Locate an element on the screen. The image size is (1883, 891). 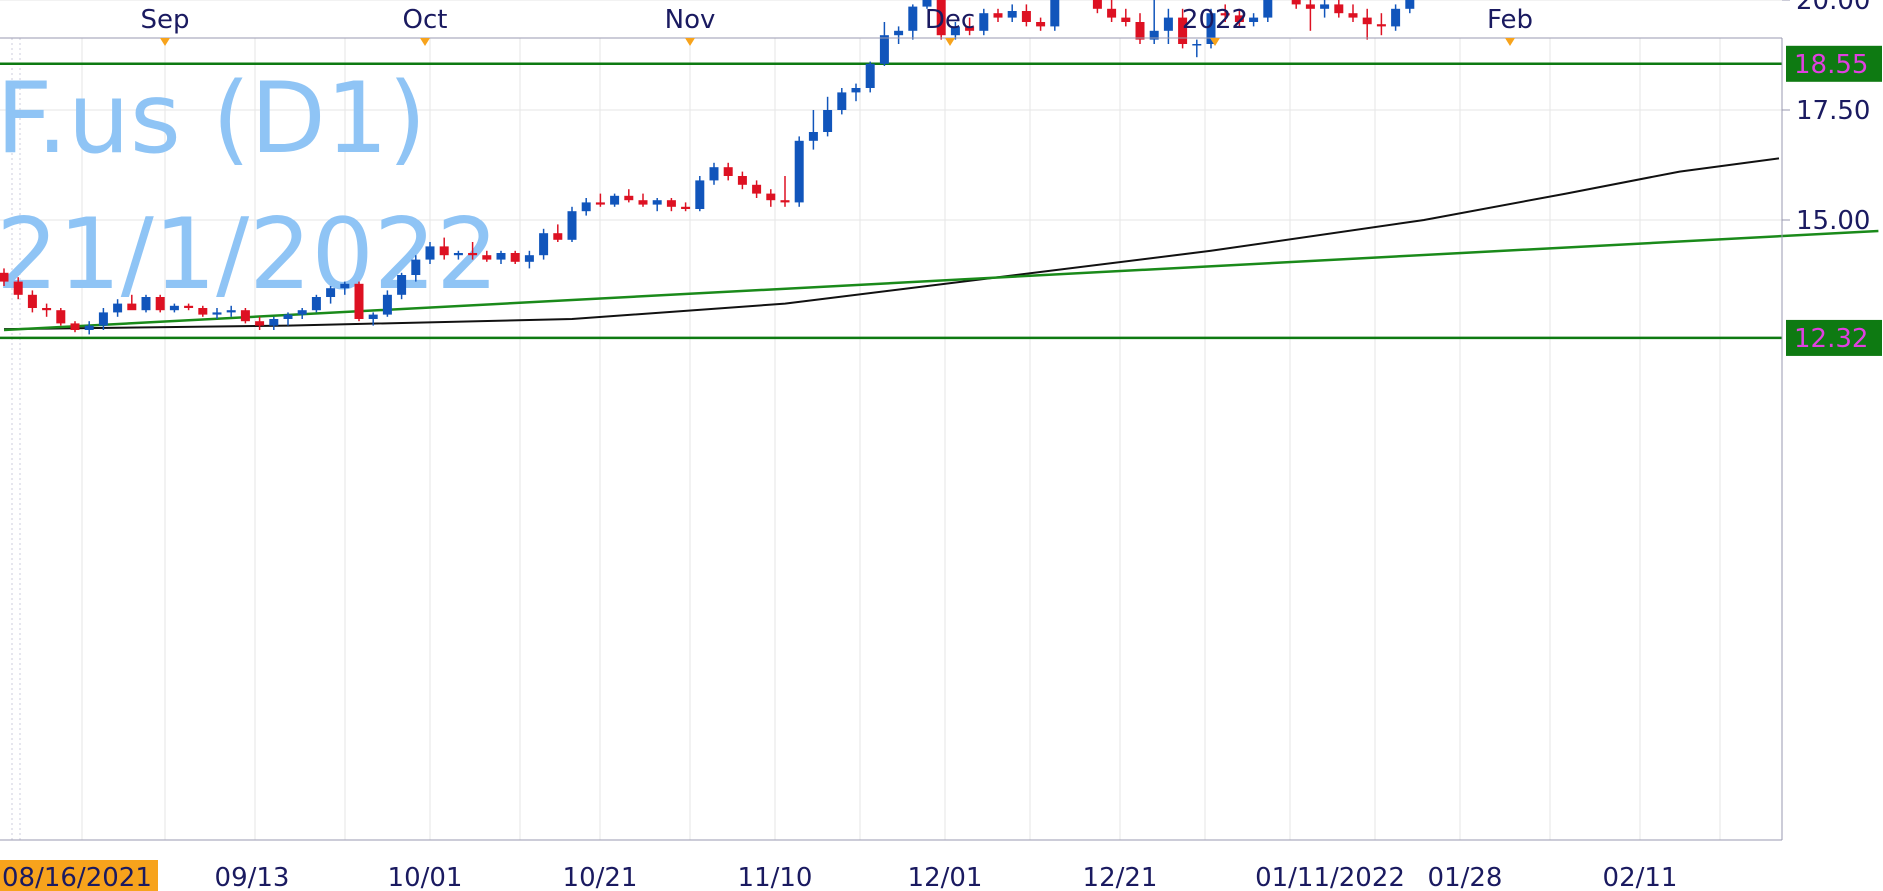
bottom-date-label: 09/13 is located at coordinates (252, 877).